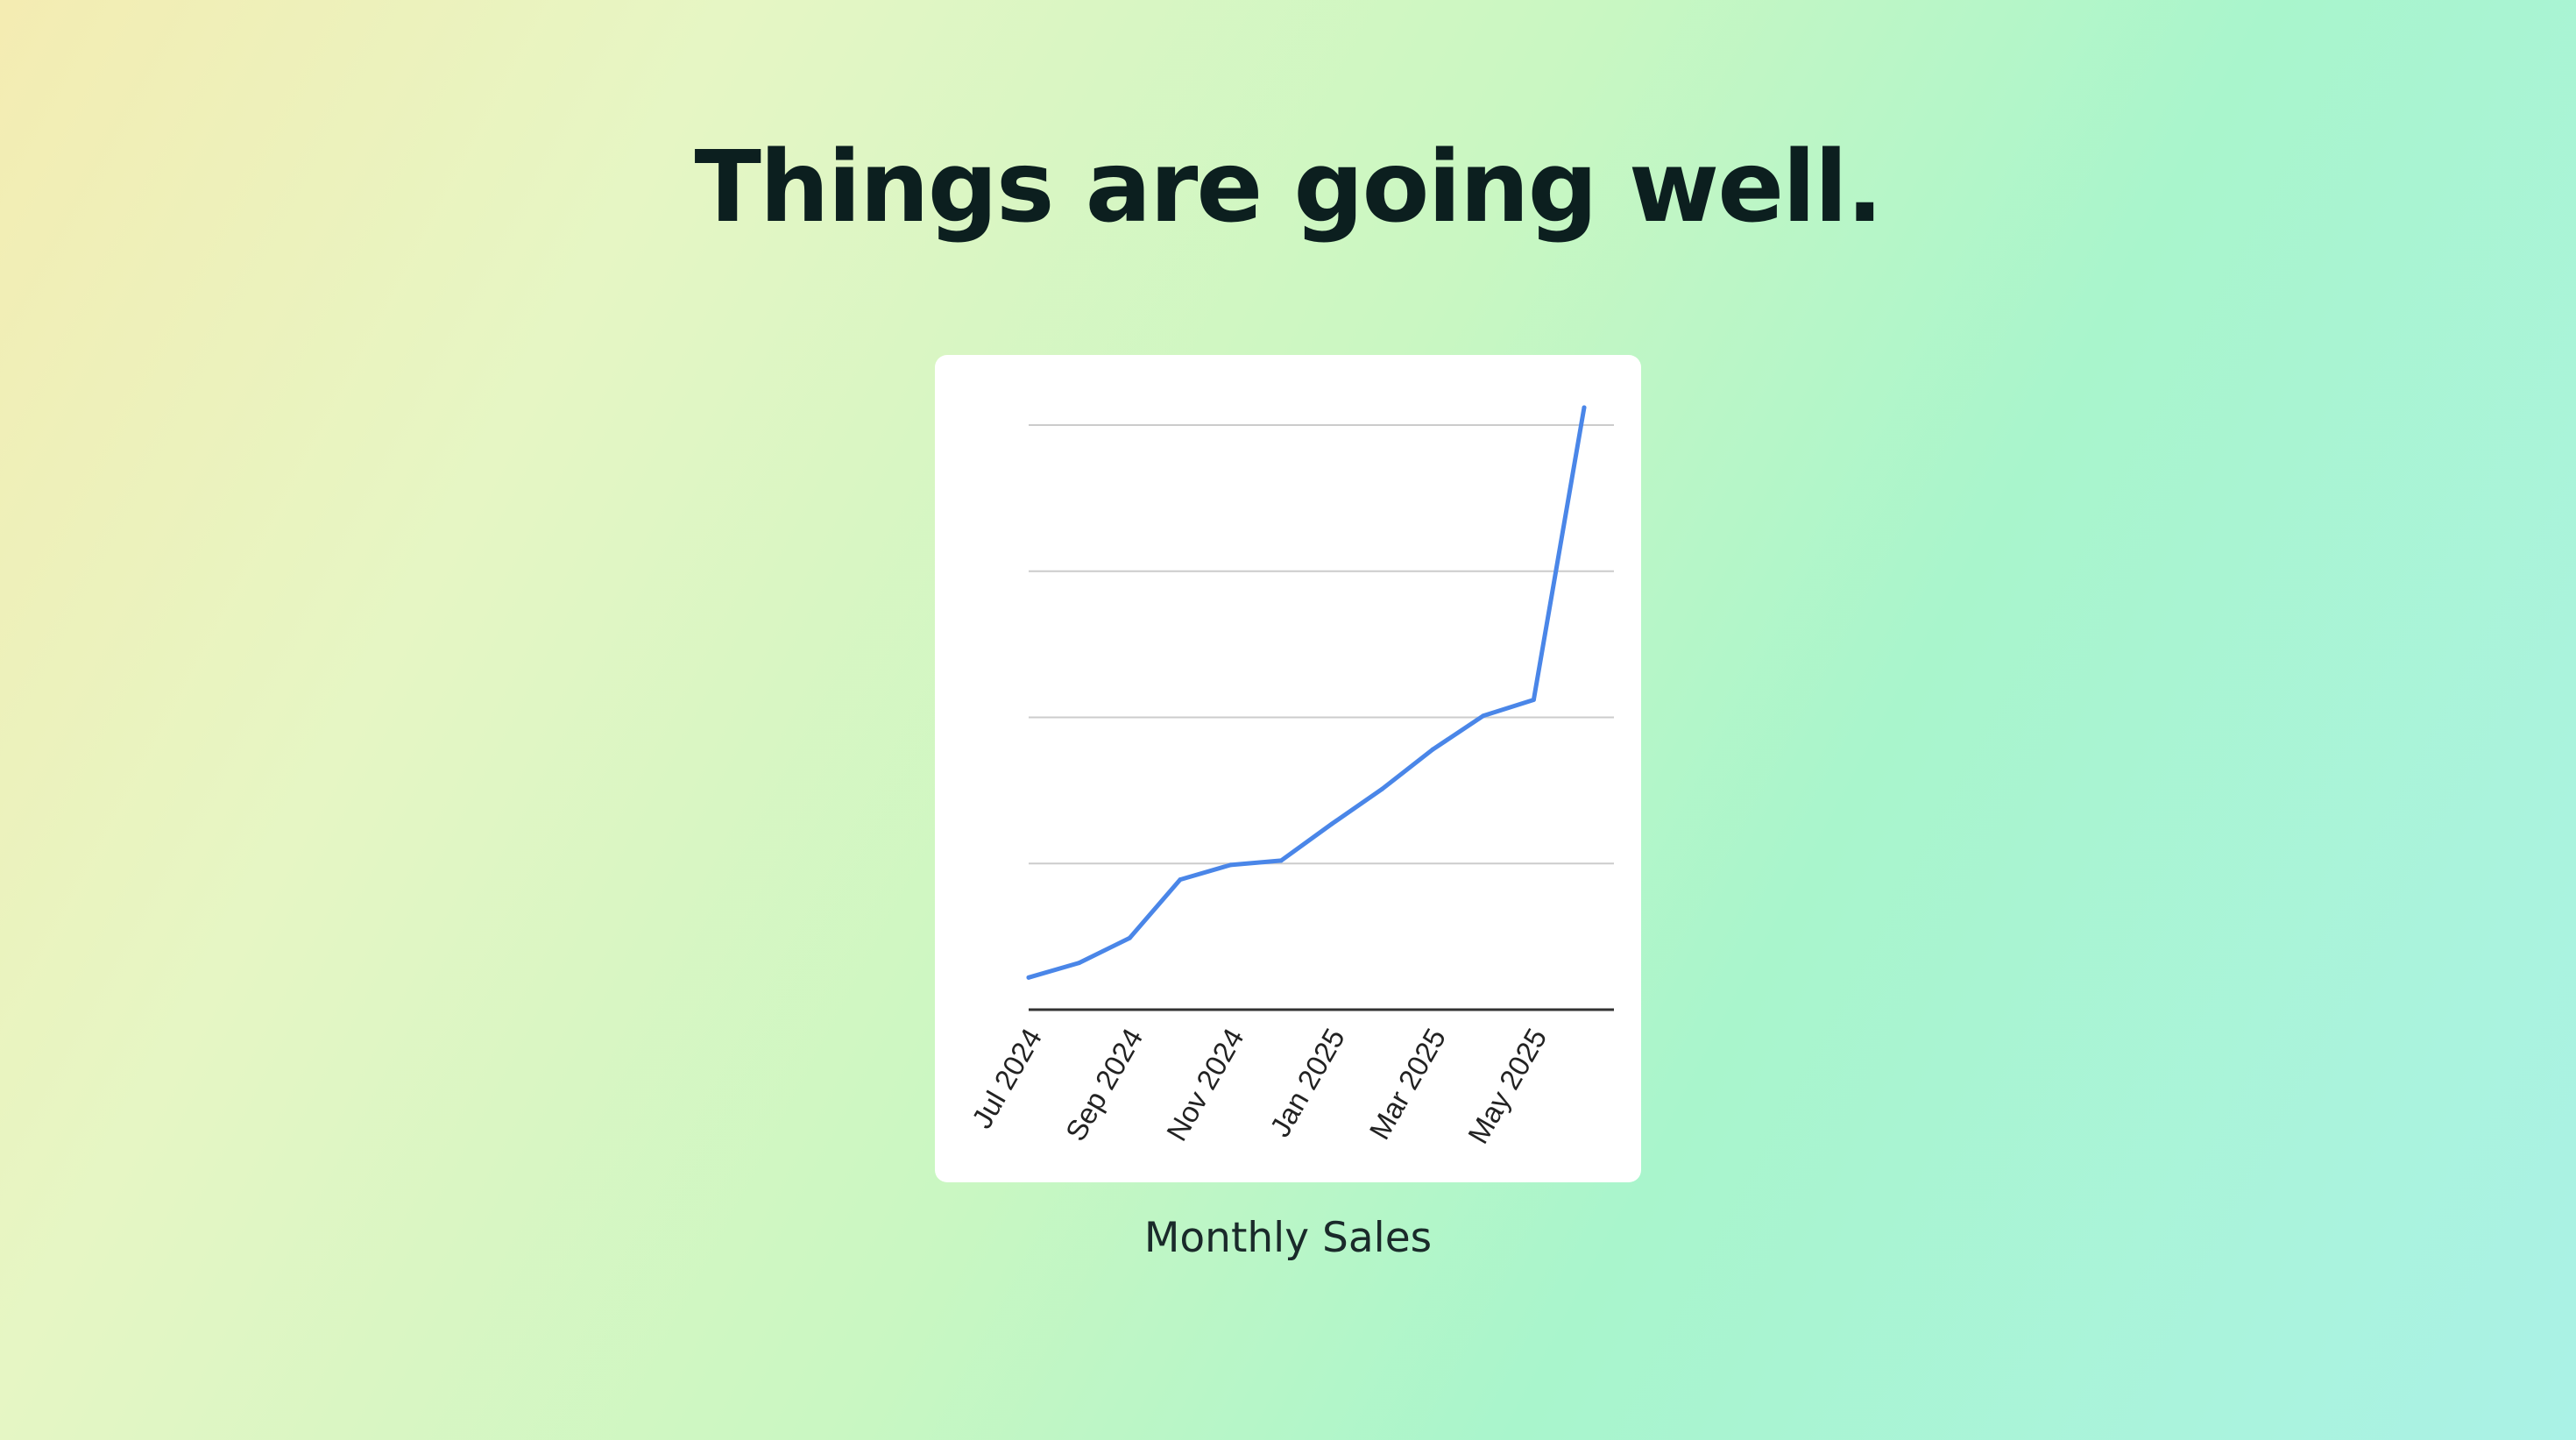 Image resolution: width=2576 pixels, height=1440 pixels. I want to click on x-tick-label-jan-2025: Jan 2025, so click(1307, 1083).